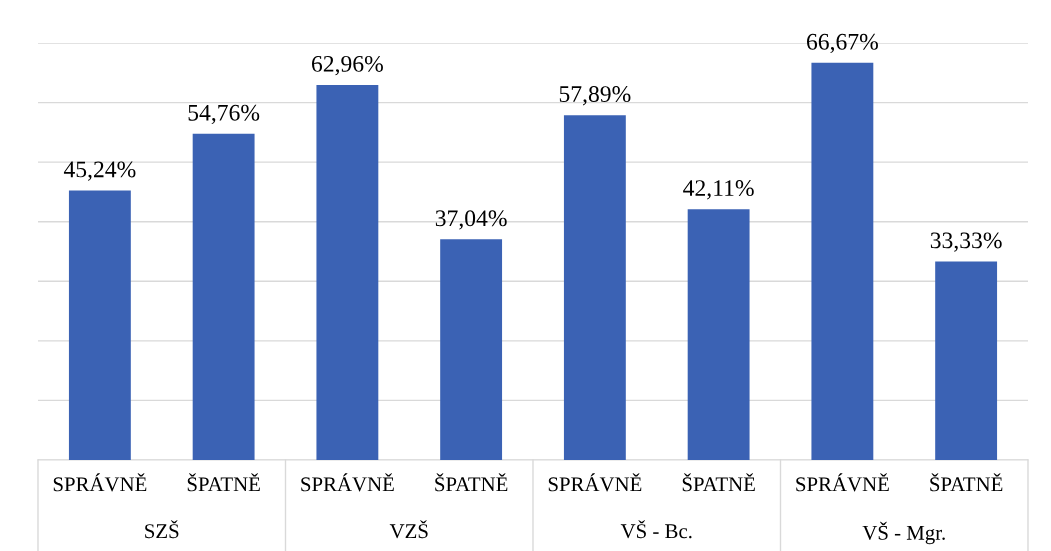 This screenshot has height=551, width=1051. Describe the element at coordinates (656, 529) in the screenshot. I see `text: VŠ - Bc.` at that location.